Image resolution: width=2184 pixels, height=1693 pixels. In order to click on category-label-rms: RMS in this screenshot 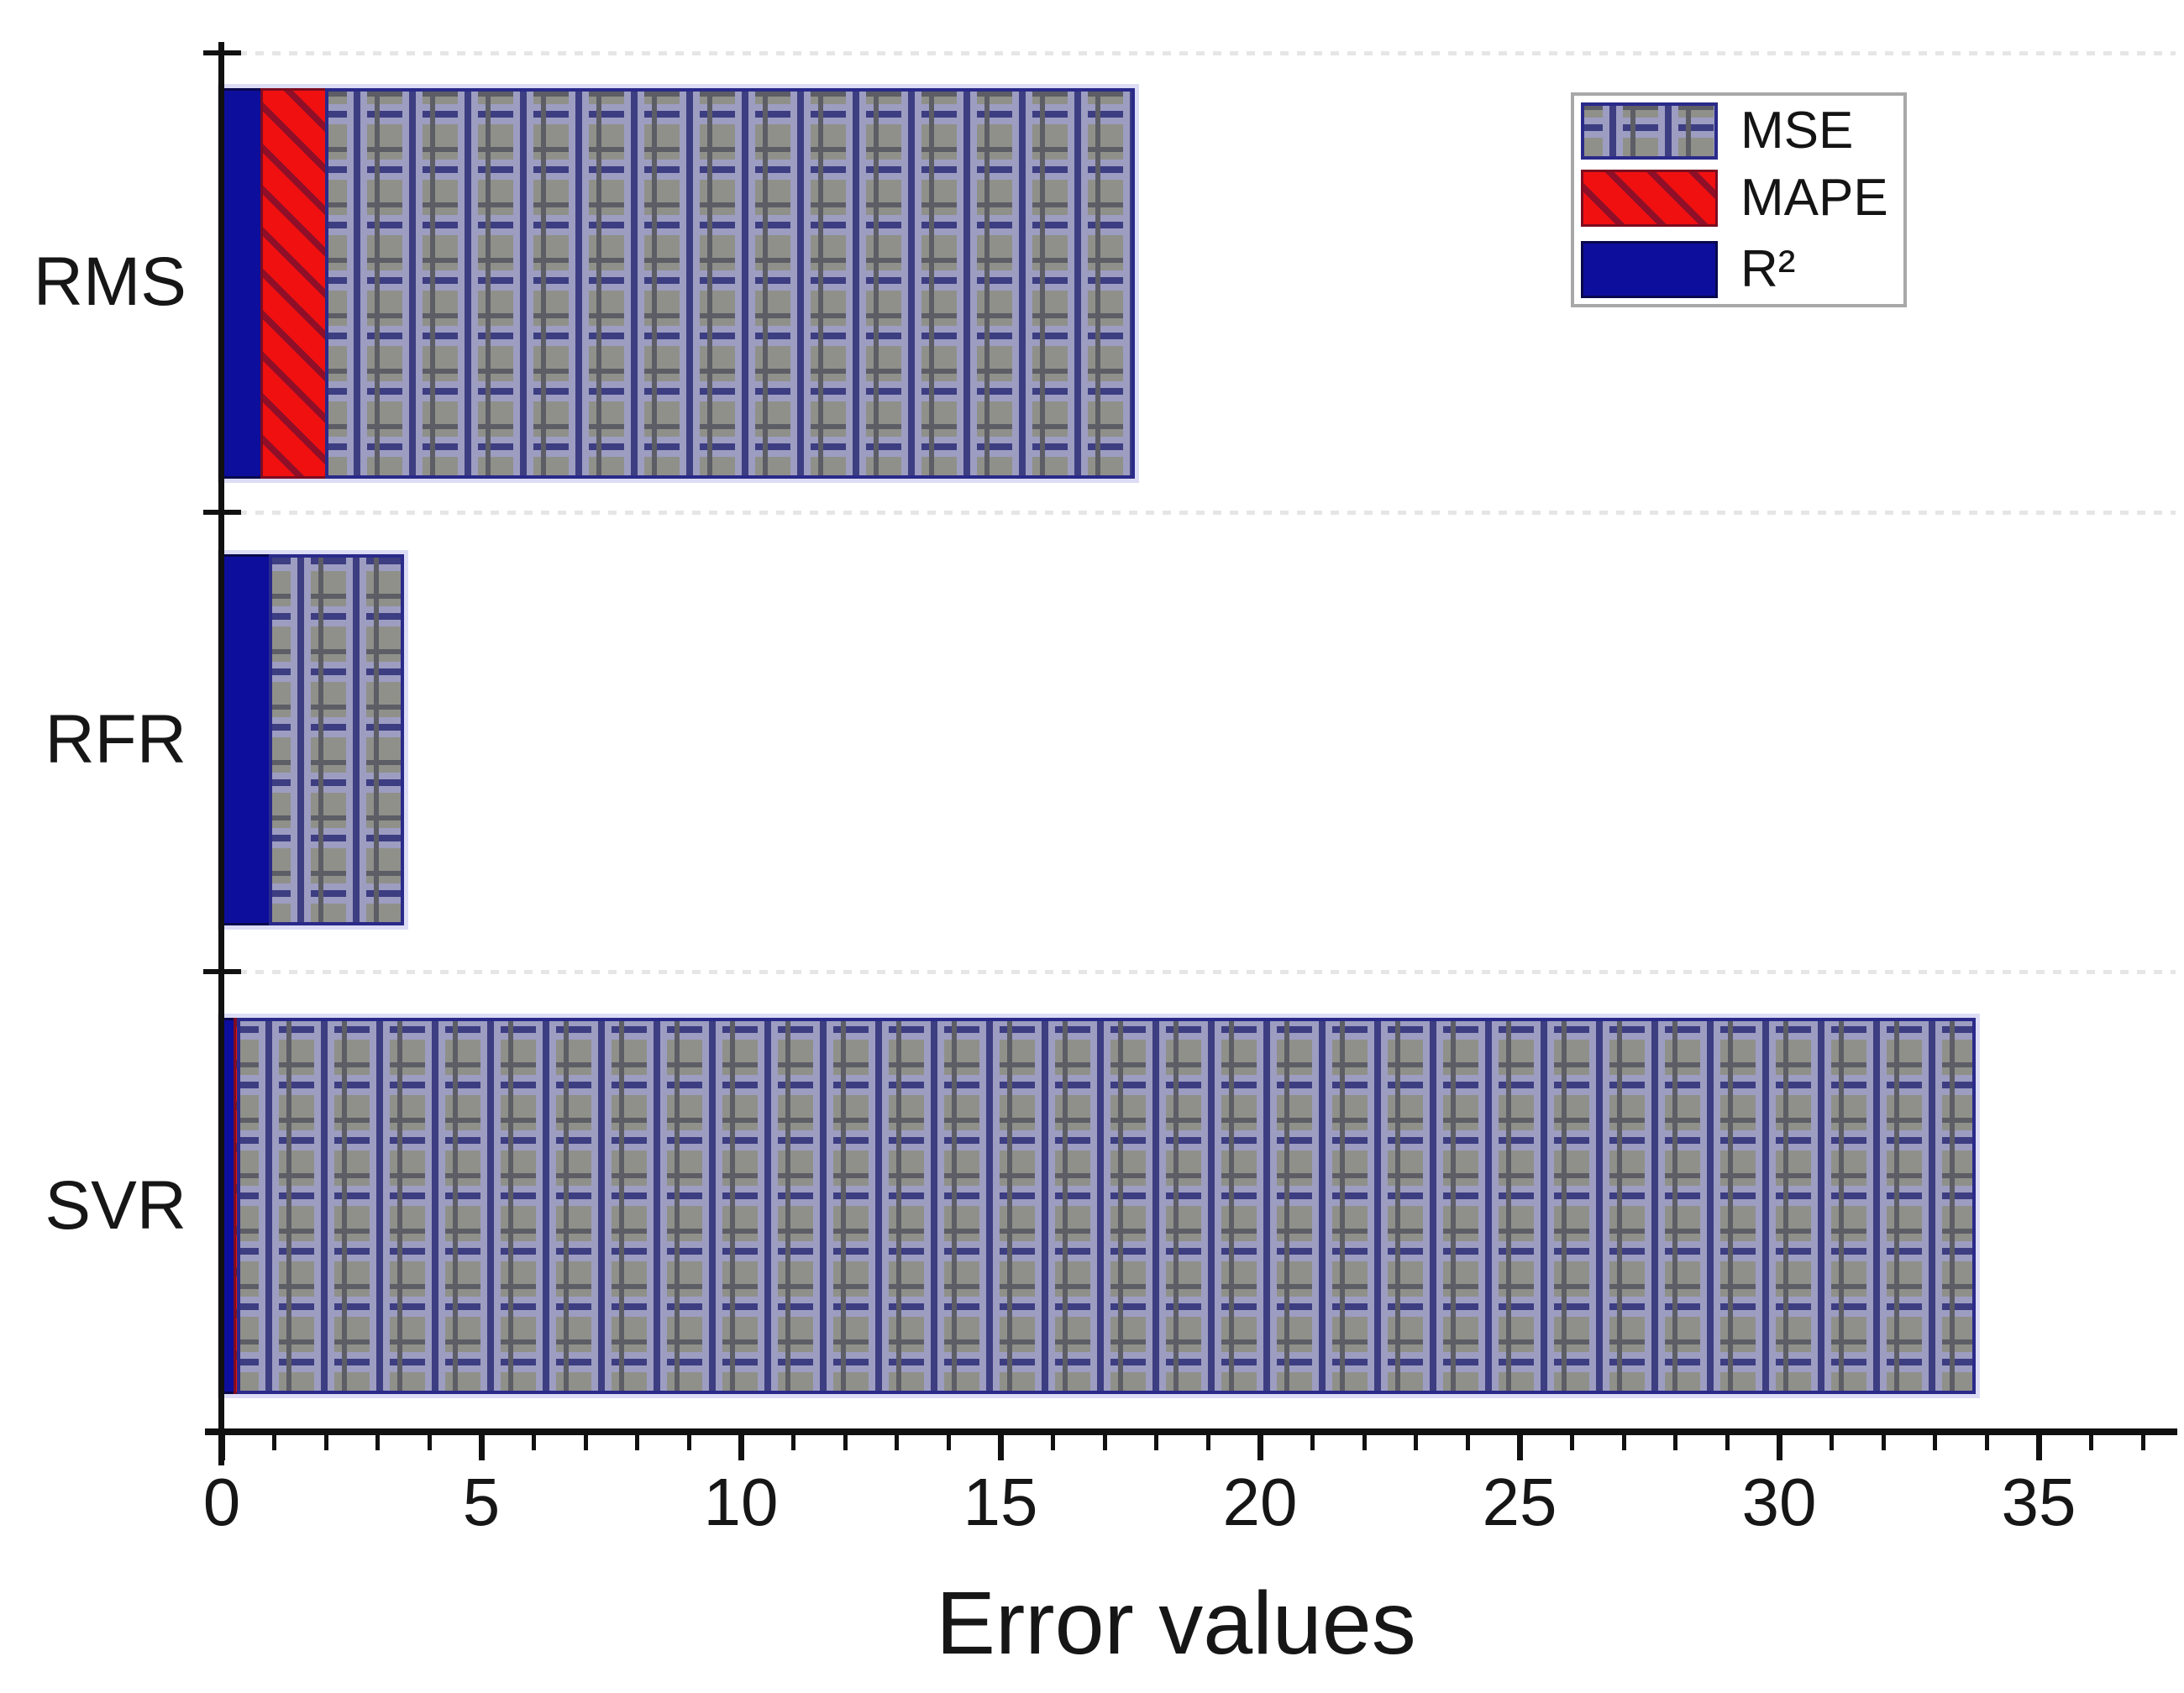, I will do `click(109, 282)`.